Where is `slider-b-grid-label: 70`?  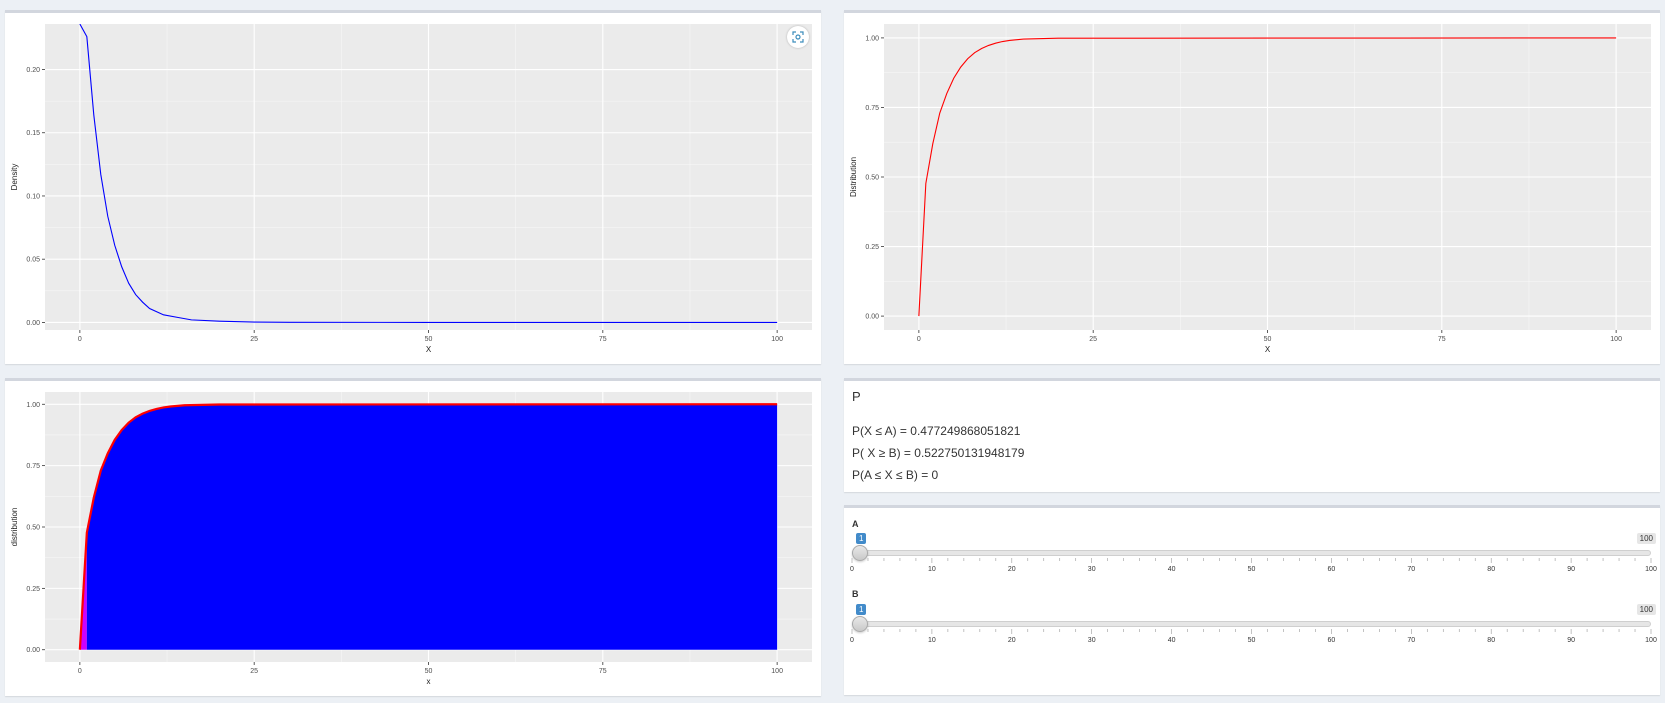 slider-b-grid-label: 70 is located at coordinates (1411, 640).